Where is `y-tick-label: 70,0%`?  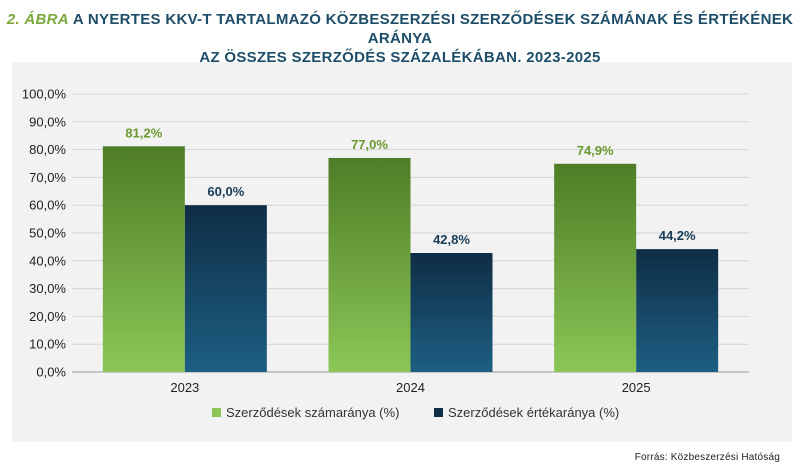 y-tick-label: 70,0% is located at coordinates (47, 177).